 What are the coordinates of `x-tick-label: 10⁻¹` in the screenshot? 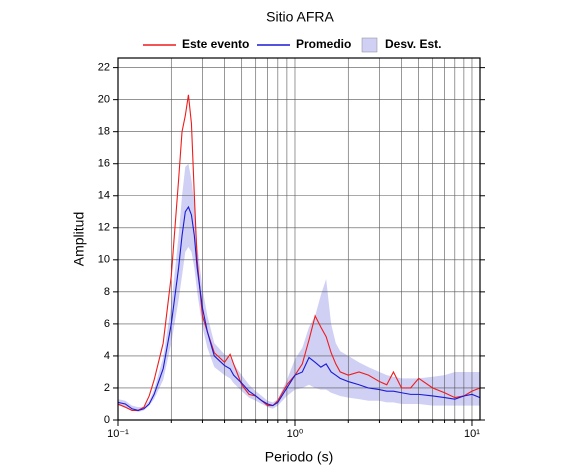 It's located at (118, 434).